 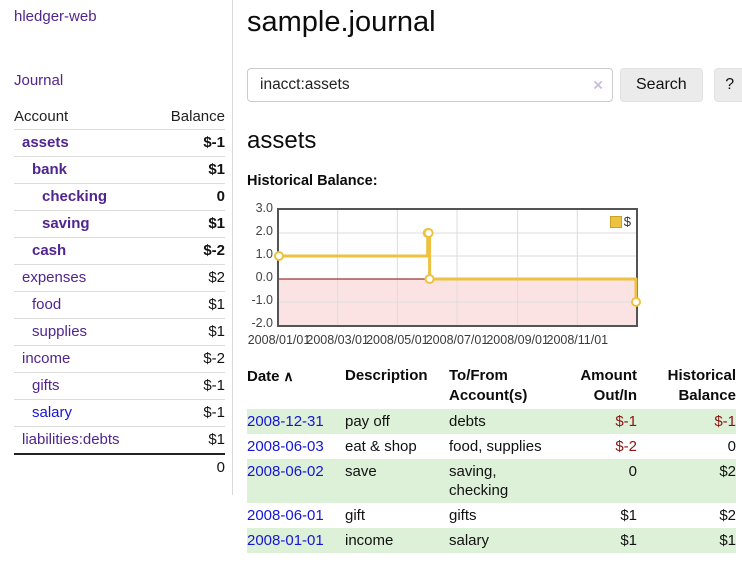 I want to click on register-header-description: Description, so click(x=386, y=375).